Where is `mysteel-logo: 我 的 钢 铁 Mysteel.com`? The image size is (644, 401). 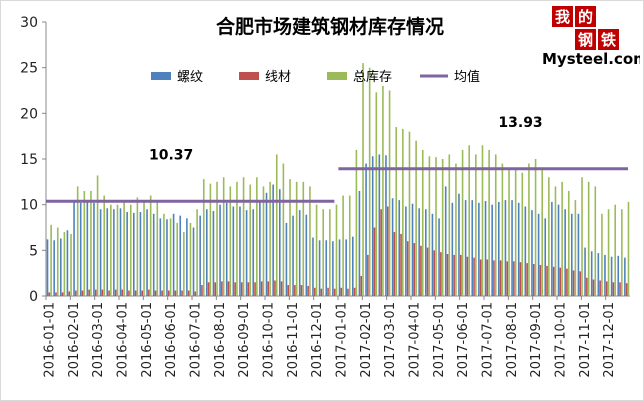 mysteel-logo: 我 的 钢 铁 Mysteel.com is located at coordinates (592, 36).